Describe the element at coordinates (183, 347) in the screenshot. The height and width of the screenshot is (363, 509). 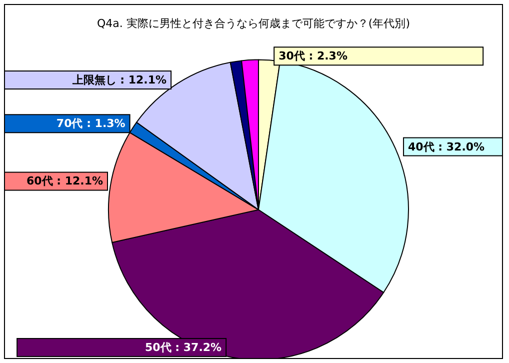
I see `slice-label: 50代 : 37.2%` at that location.